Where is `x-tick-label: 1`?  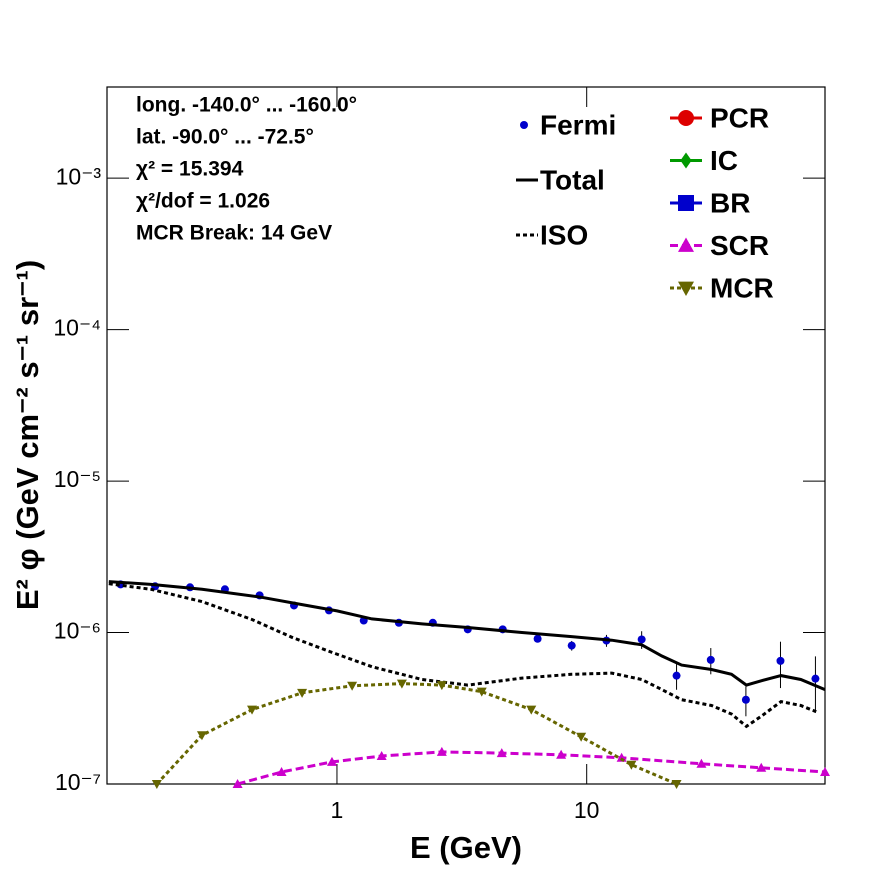 x-tick-label: 1 is located at coordinates (337, 810).